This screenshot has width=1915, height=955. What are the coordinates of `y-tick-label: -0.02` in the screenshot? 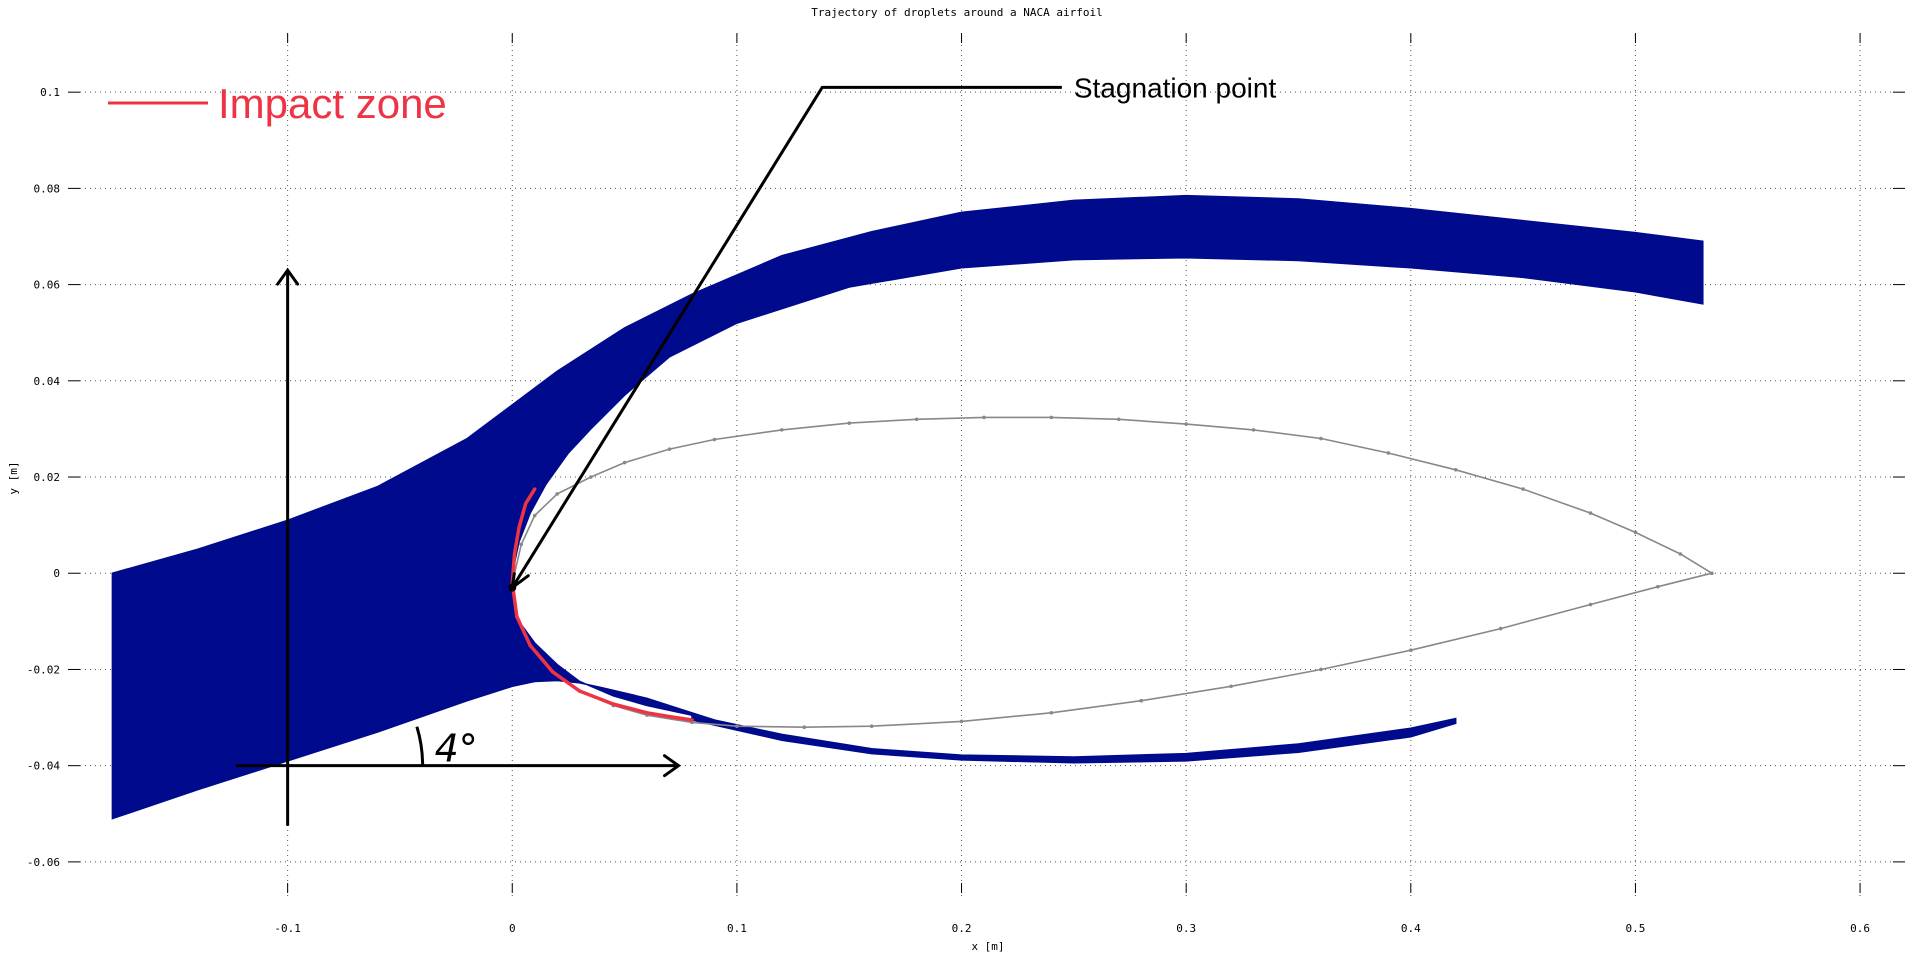 It's located at (43, 669).